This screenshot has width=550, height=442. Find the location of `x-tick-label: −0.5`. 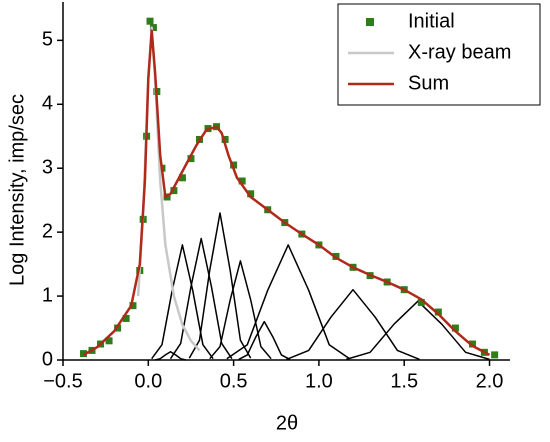

x-tick-label: −0.5 is located at coordinates (62, 381).